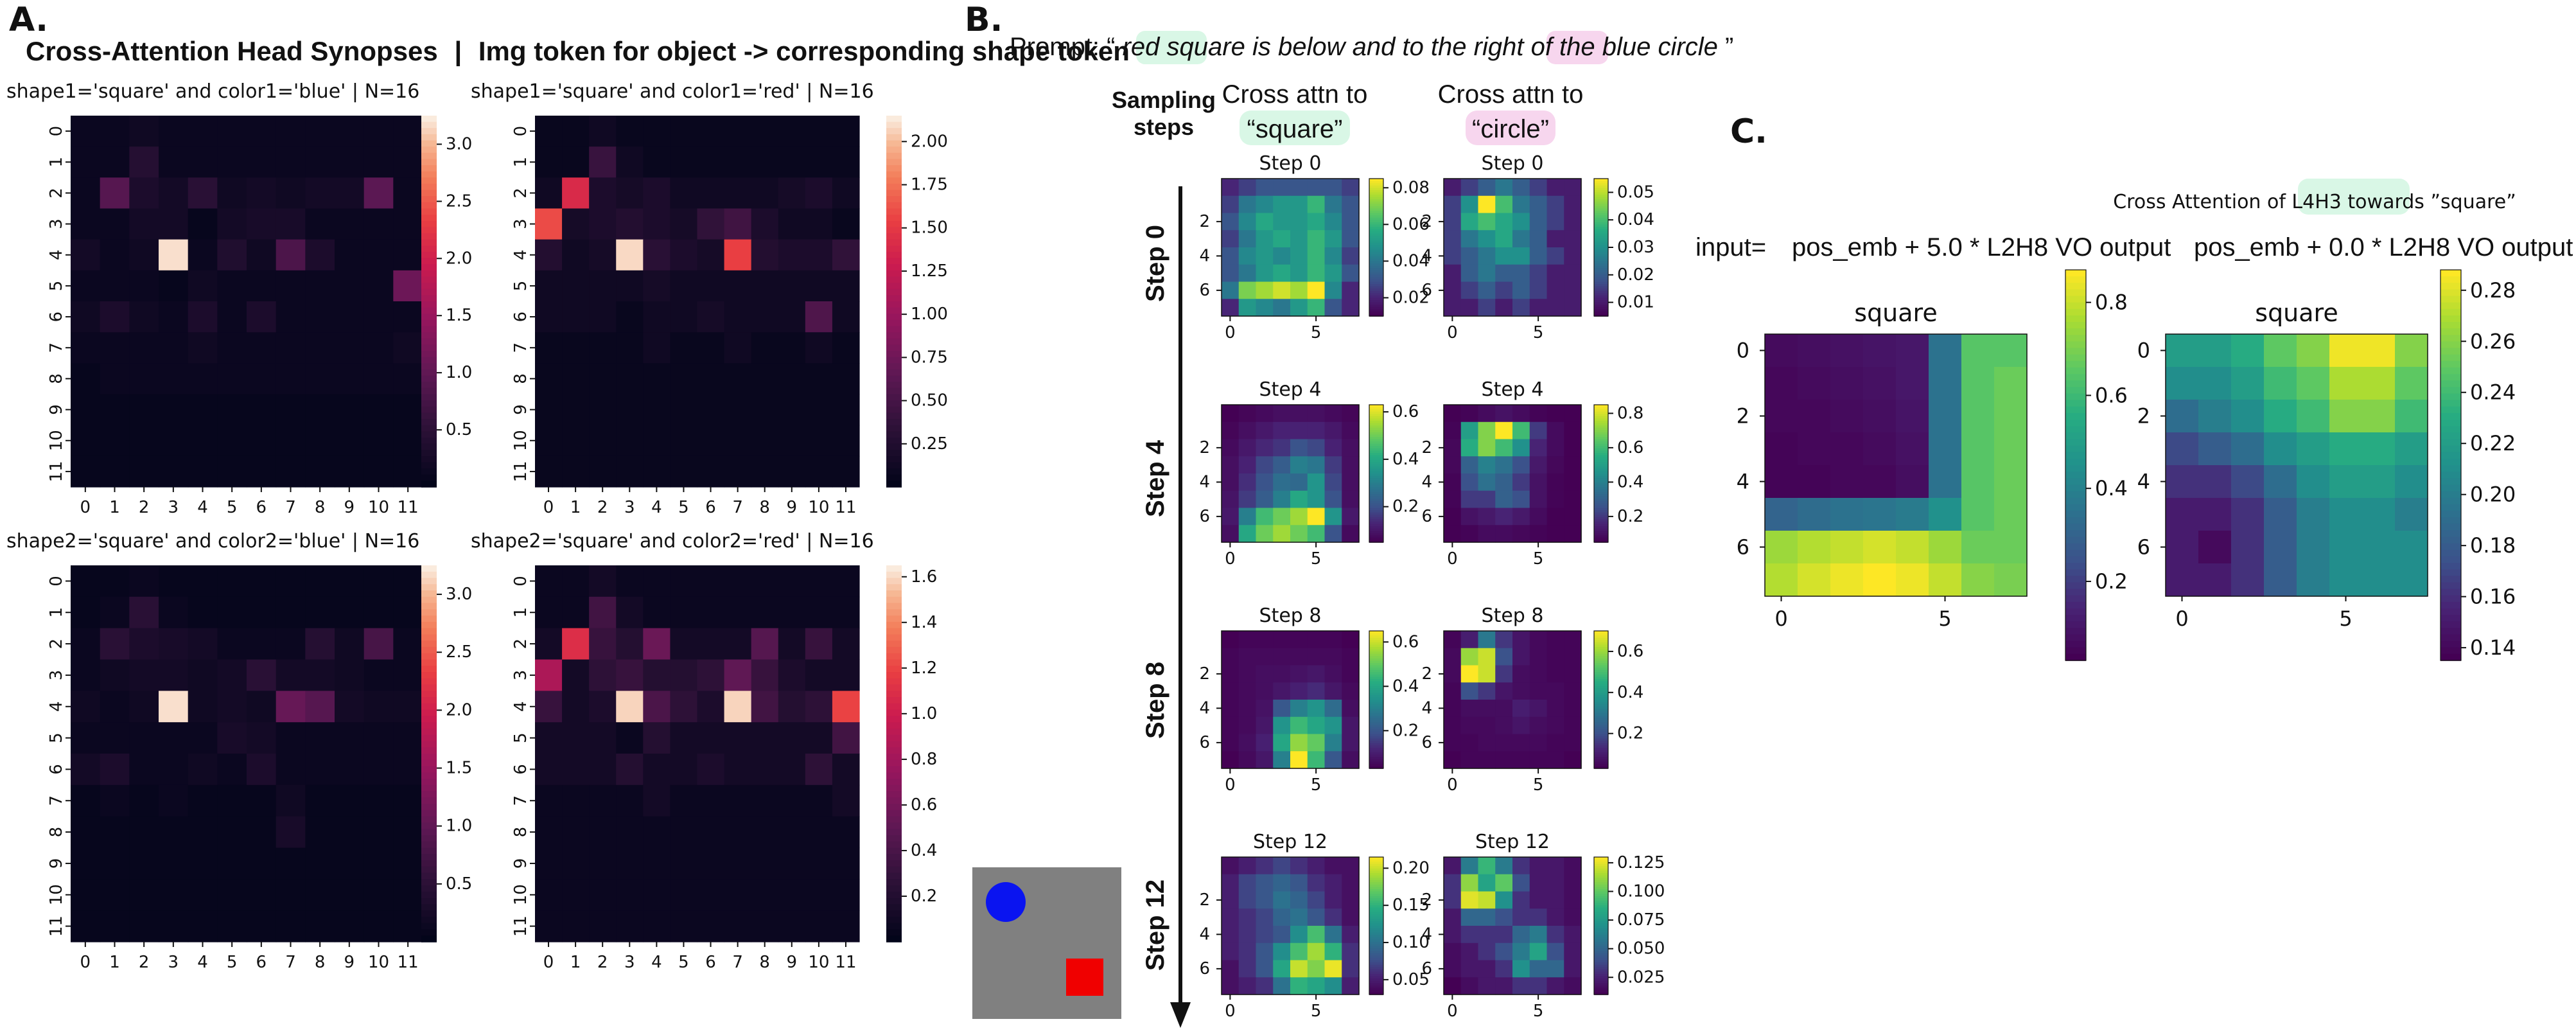  What do you see at coordinates (1411, 297) in the screenshot?
I see `colorbar-tick-label: 0.02` at bounding box center [1411, 297].